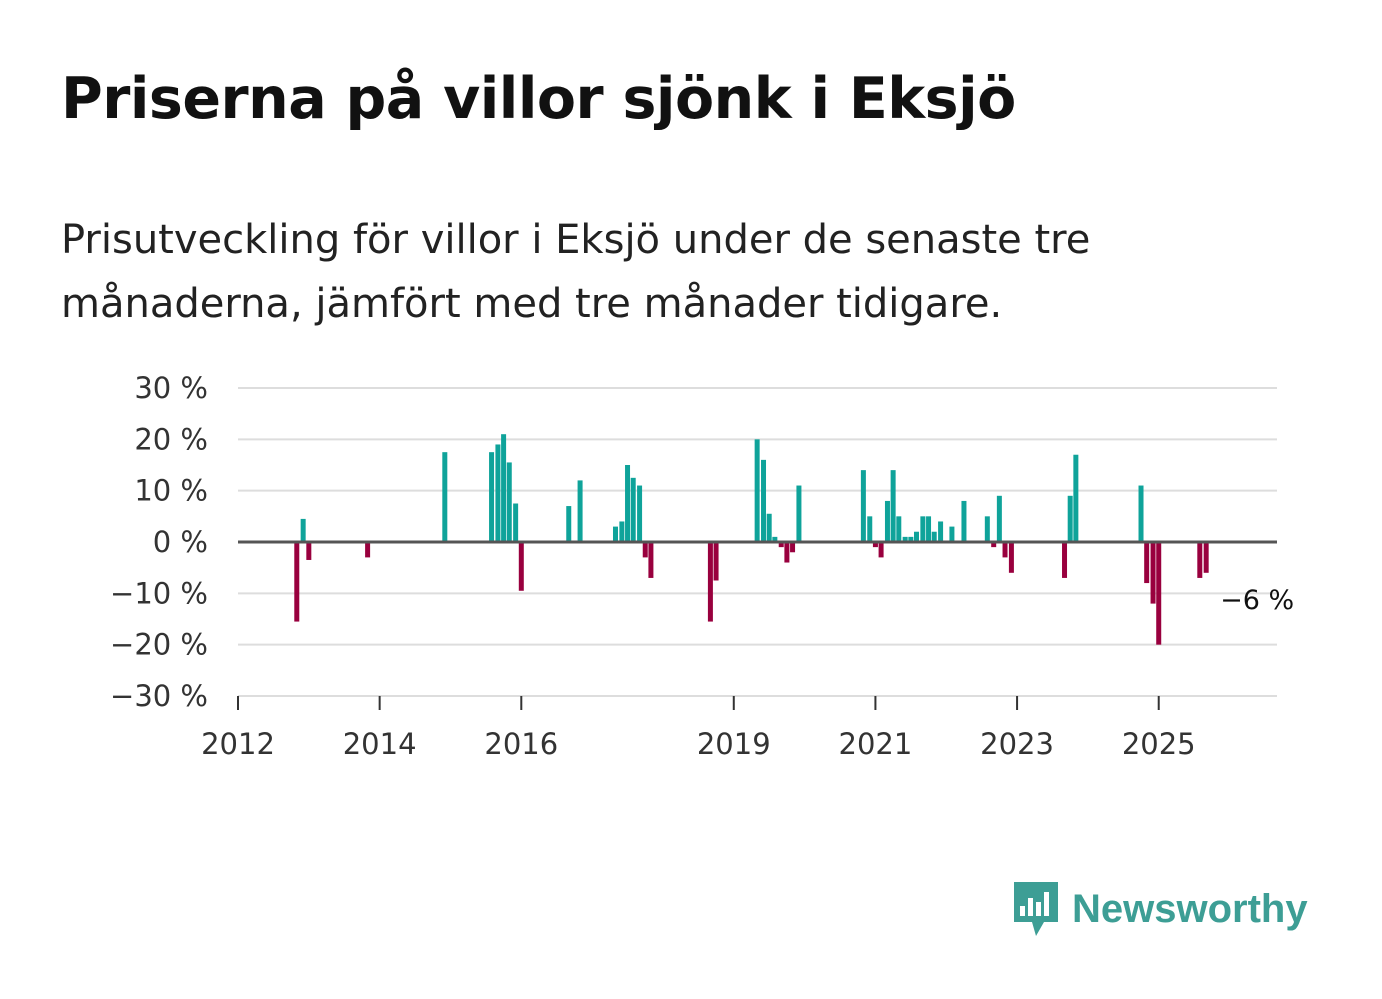 The image size is (1382, 999). I want to click on newsworthy-logo-icon, so click(1036, 909).